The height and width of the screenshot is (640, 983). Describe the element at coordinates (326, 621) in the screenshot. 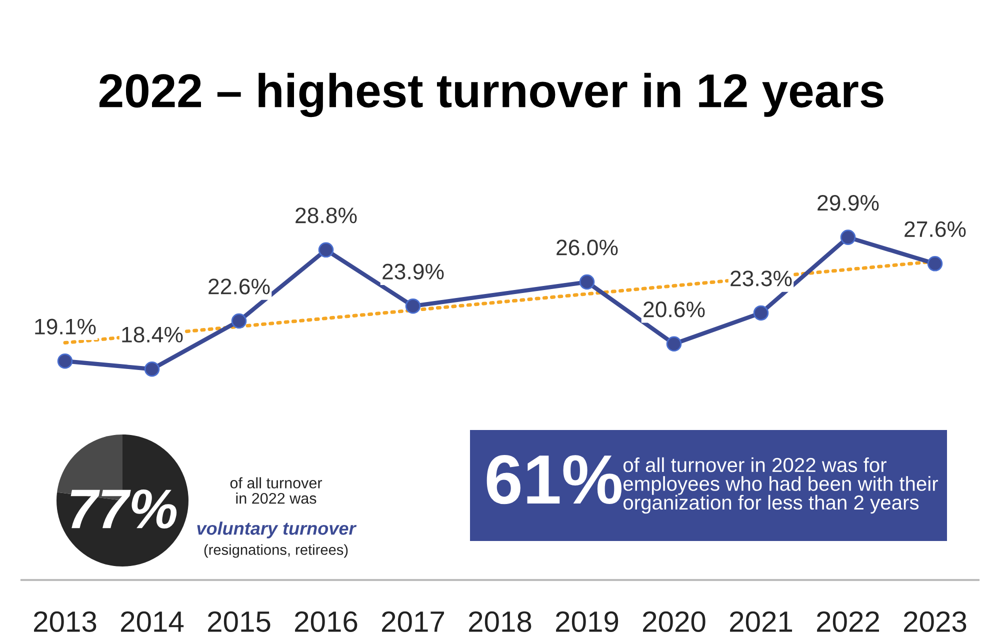

I see `x-tick-label: 2016` at that location.